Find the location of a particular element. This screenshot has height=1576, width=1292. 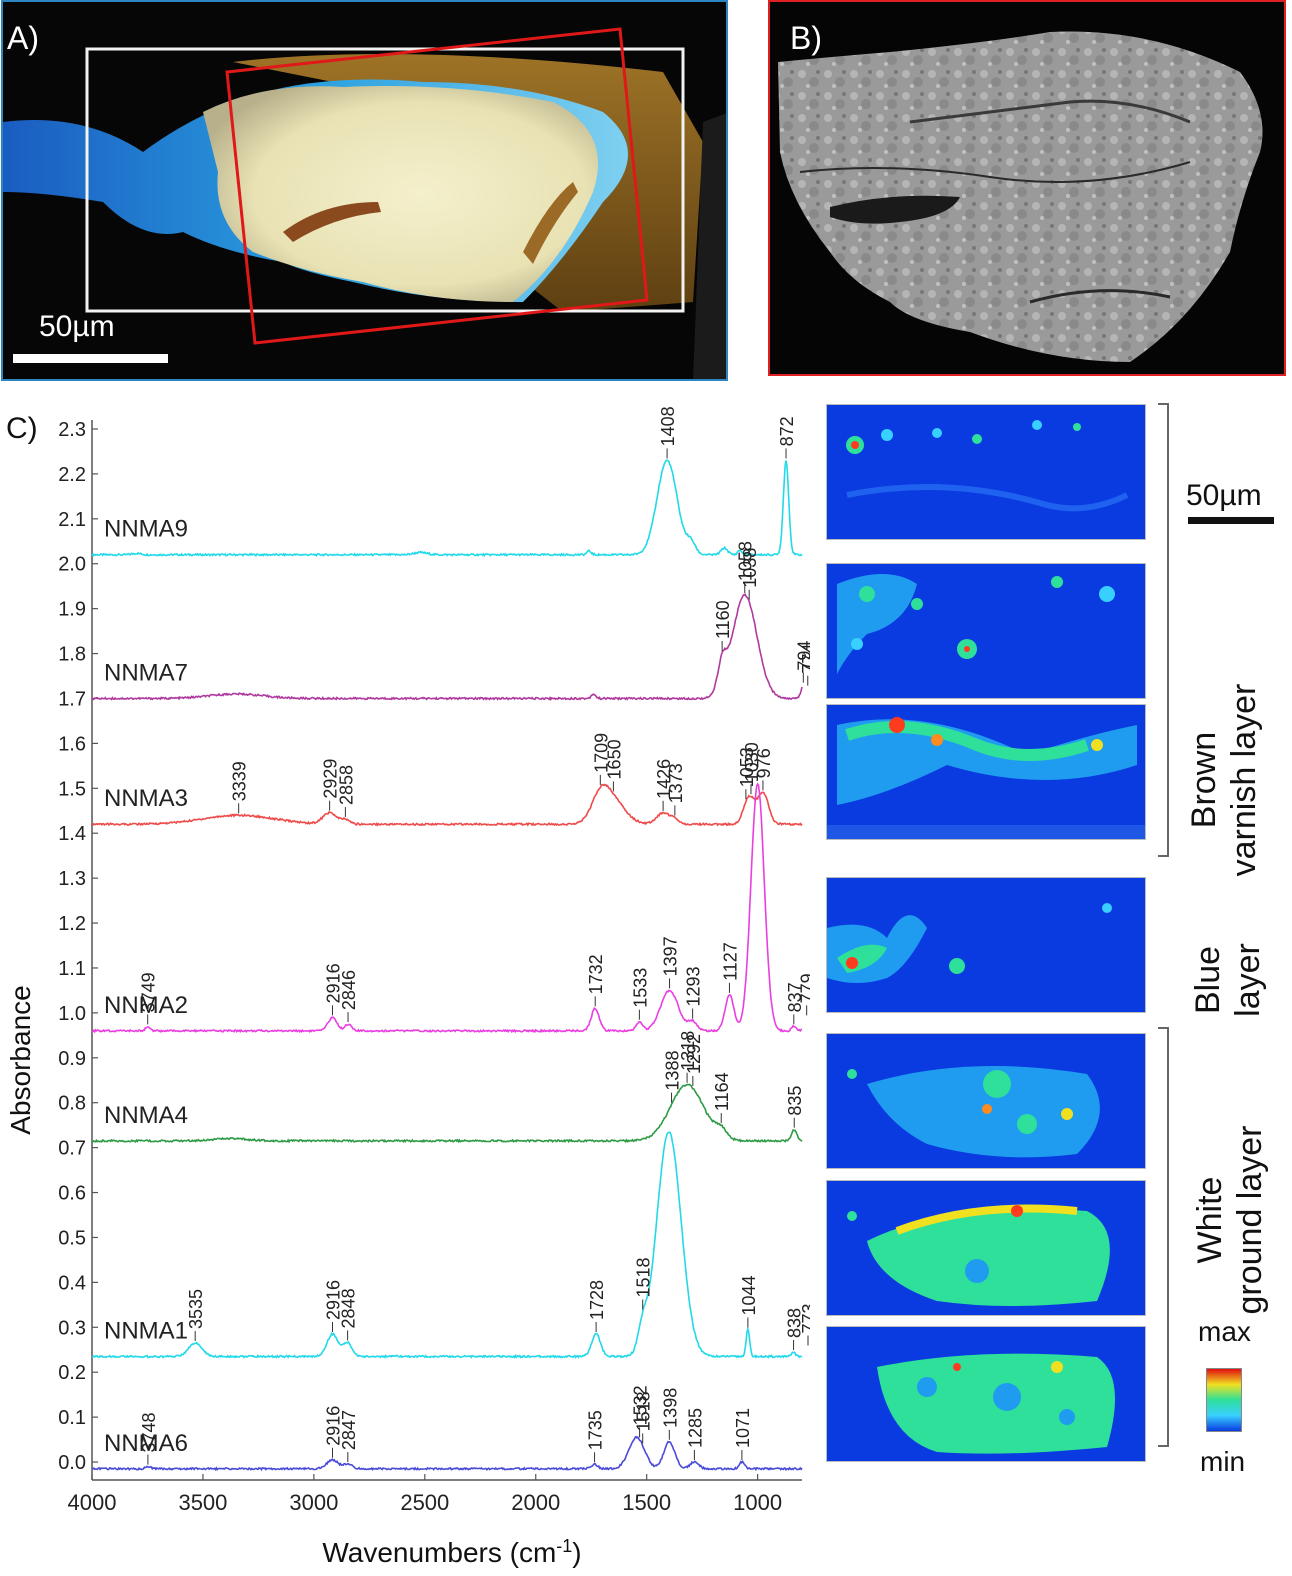

peak-label: 1318 is located at coordinates (688, 1051).